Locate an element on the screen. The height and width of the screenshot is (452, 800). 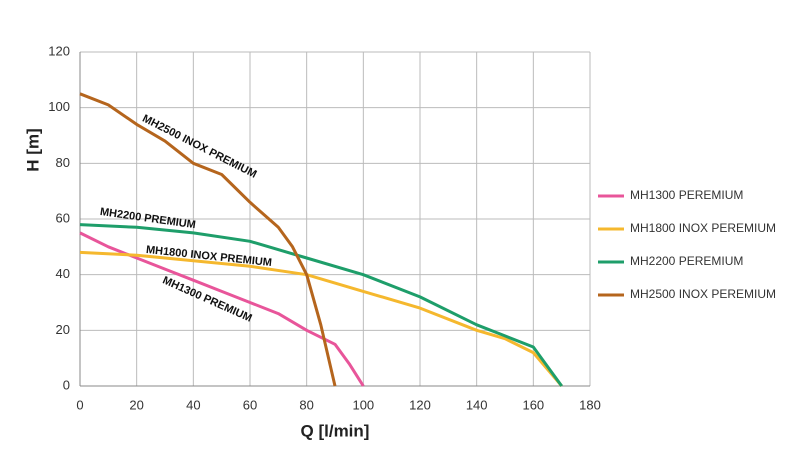
legend-label: MH1300 PEREMIUM is located at coordinates (686, 195).